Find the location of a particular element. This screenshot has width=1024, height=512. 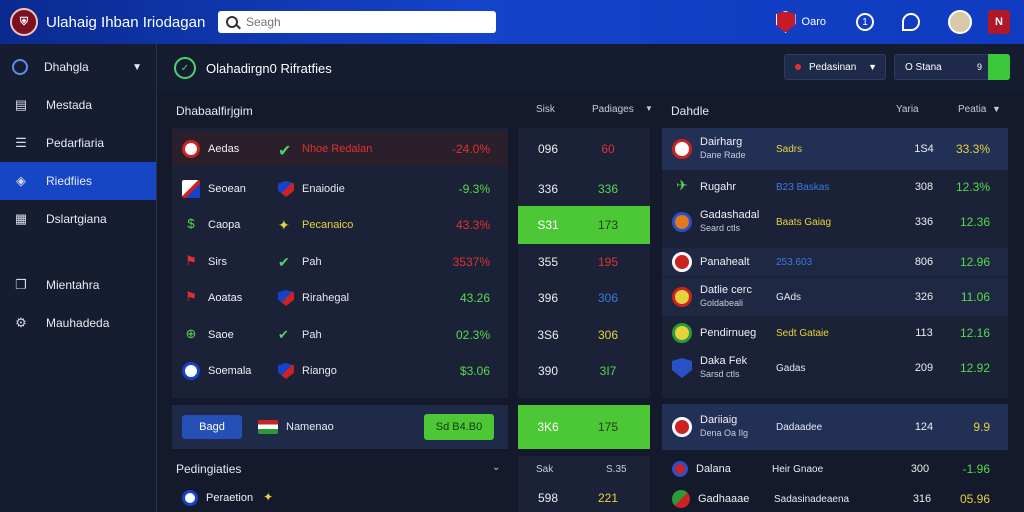

search-box is located at coordinates (357, 22).